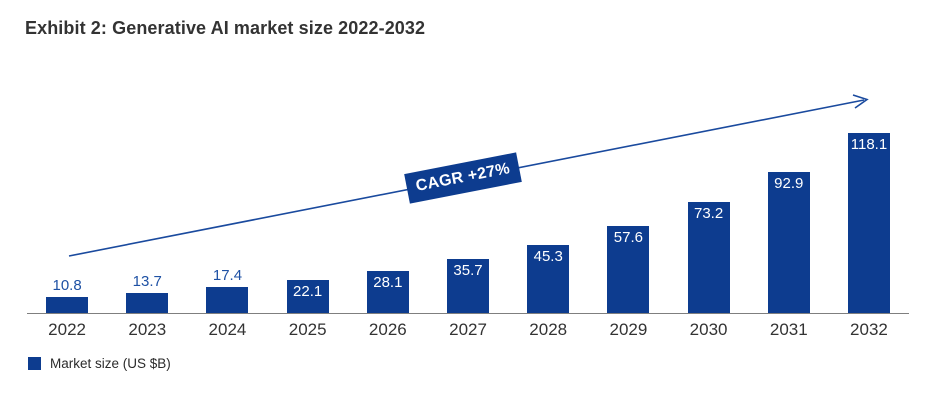 The height and width of the screenshot is (404, 936). I want to click on bar-value-label: 35.7, so click(468, 270).